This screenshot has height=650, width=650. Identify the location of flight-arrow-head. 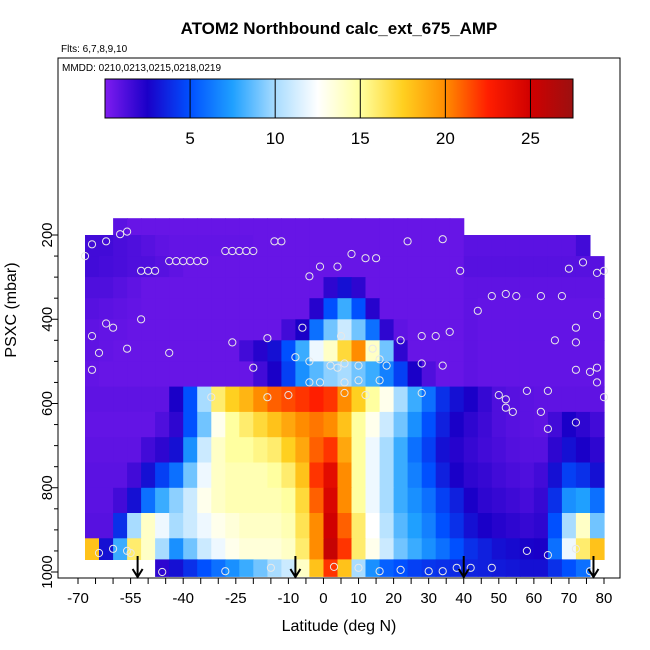
(463, 573).